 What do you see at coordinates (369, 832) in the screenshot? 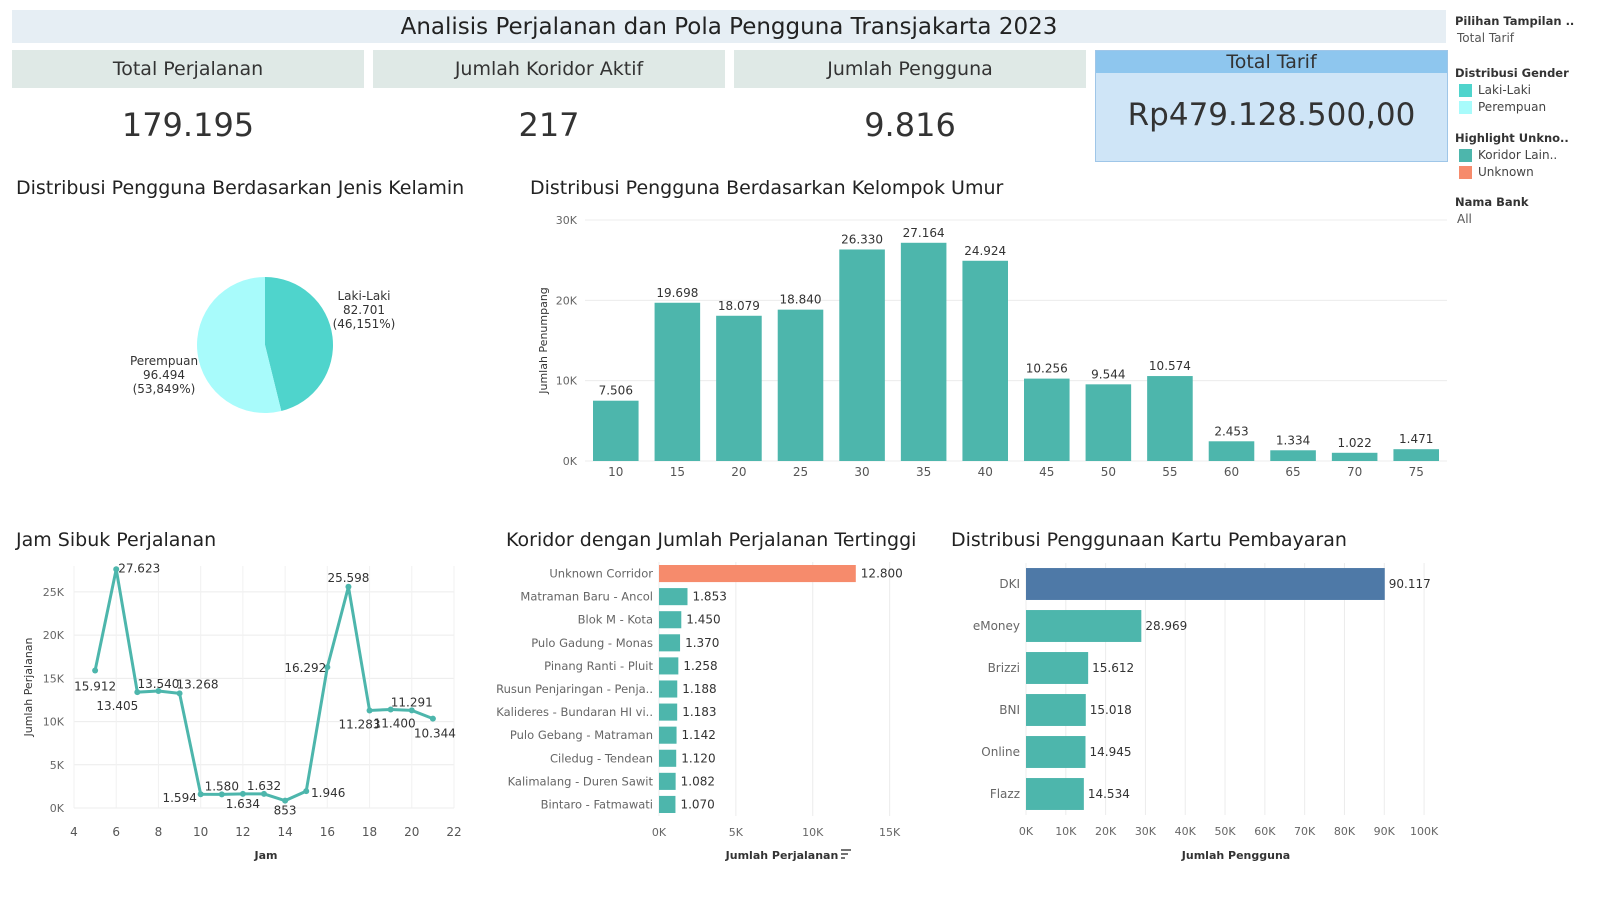
I see `x-tick-label: 18` at bounding box center [369, 832].